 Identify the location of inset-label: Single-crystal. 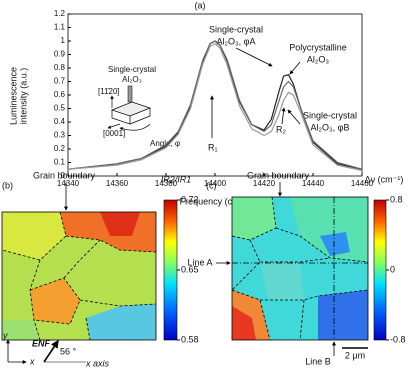
(132, 69).